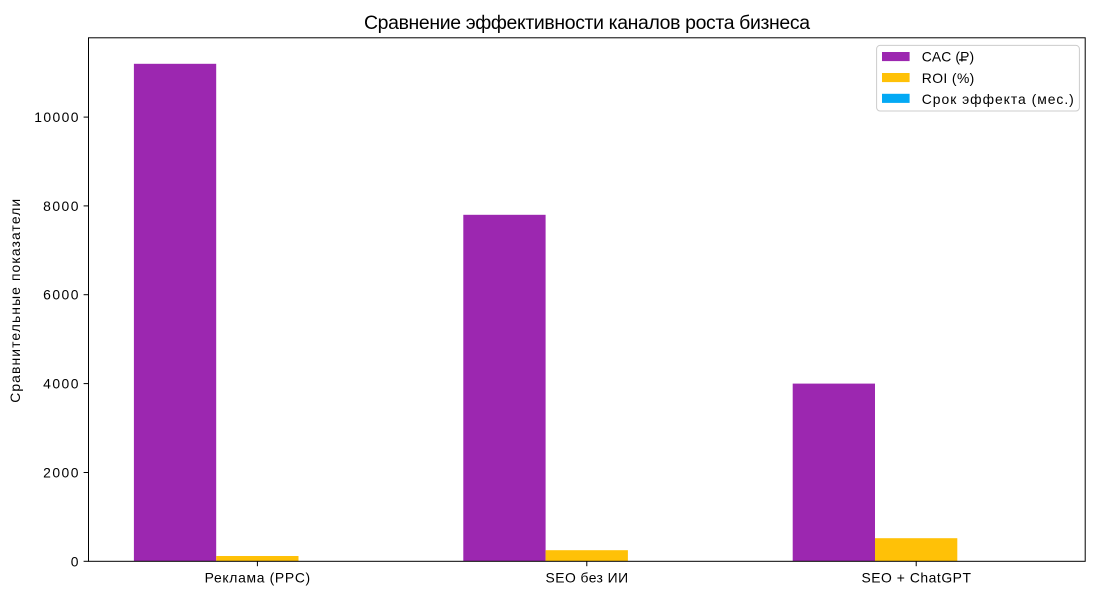 The image size is (1100, 600). I want to click on svg-text: CAC (Р), so click(948, 57).